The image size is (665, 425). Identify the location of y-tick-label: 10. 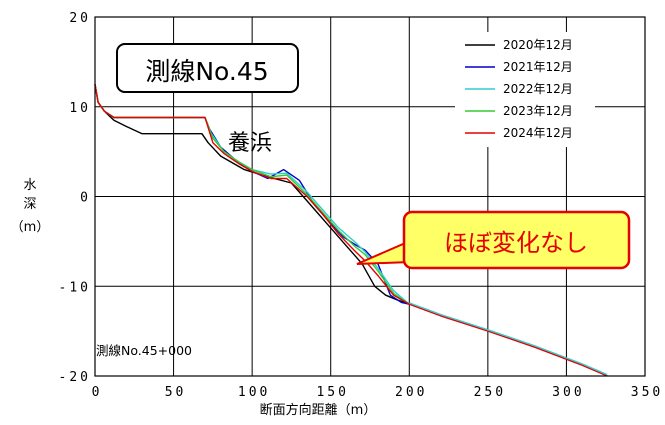
(80, 108).